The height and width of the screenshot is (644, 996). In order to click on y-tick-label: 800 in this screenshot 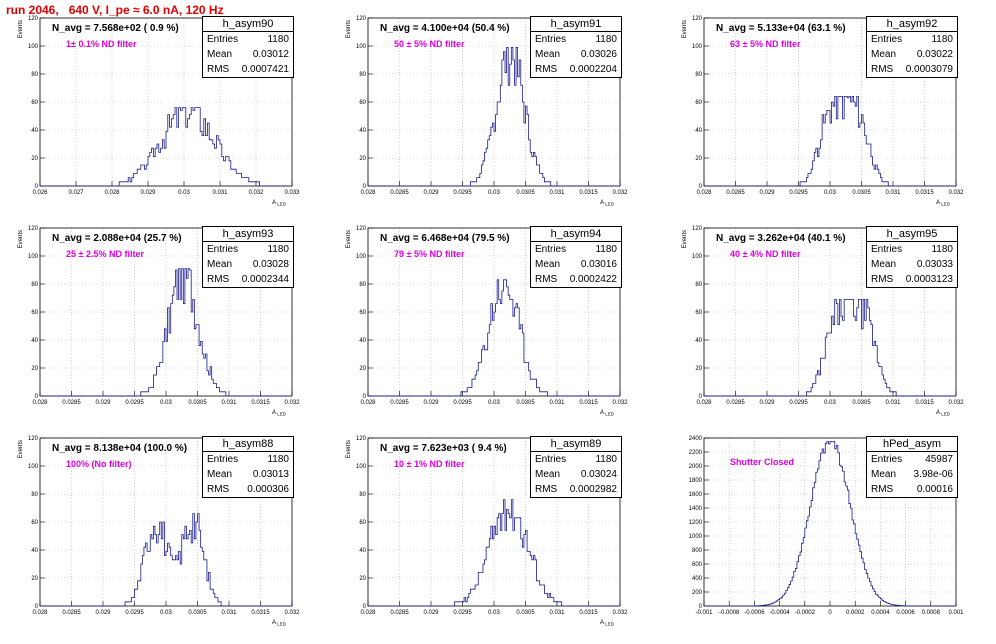, I will do `click(697, 551)`.